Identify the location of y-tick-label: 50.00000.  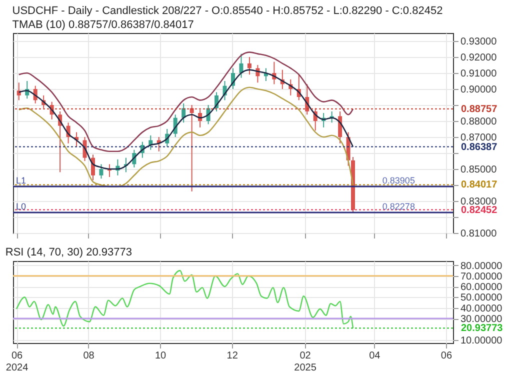
(481, 298).